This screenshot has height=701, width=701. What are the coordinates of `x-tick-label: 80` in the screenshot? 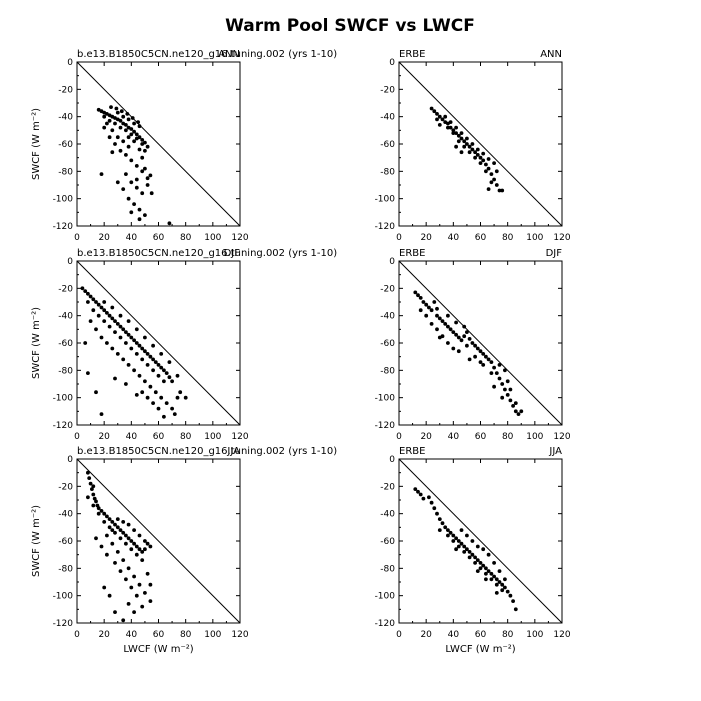 It's located at (508, 238).